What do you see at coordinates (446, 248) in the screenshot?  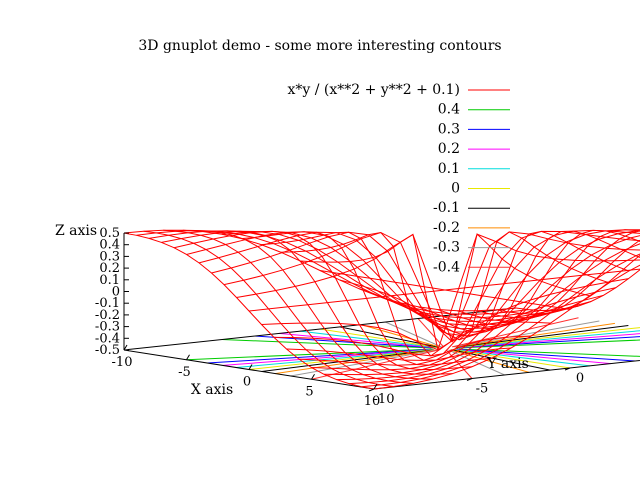 I see `legend-label: -0.3` at bounding box center [446, 248].